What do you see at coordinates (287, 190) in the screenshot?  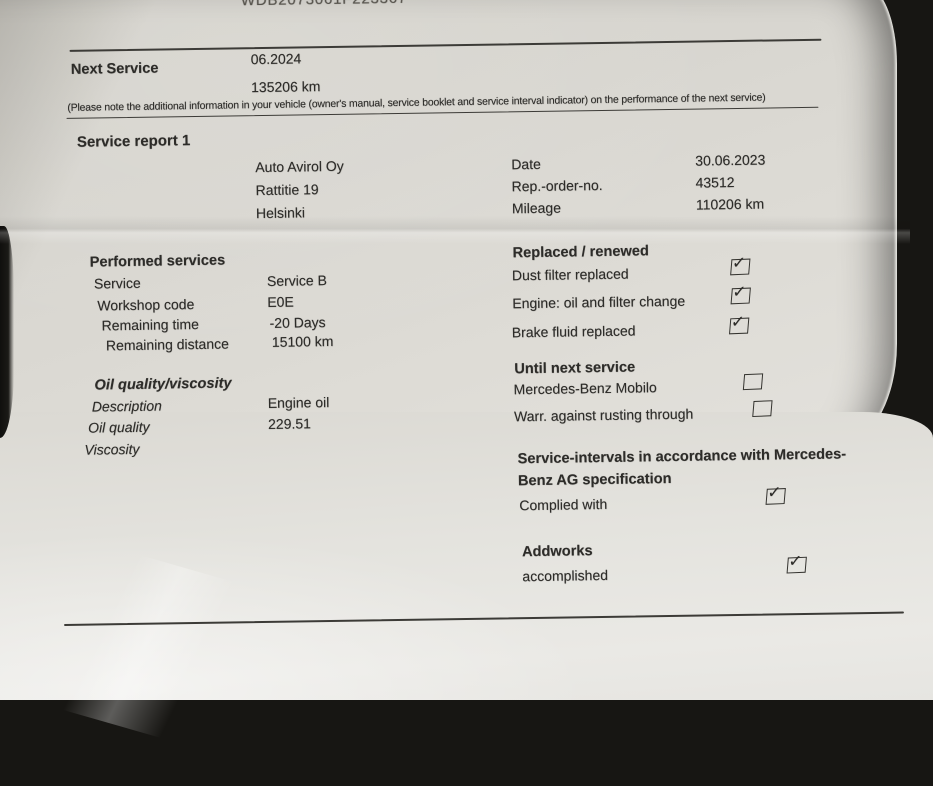 I see `workshop-street: Rattitie 19` at bounding box center [287, 190].